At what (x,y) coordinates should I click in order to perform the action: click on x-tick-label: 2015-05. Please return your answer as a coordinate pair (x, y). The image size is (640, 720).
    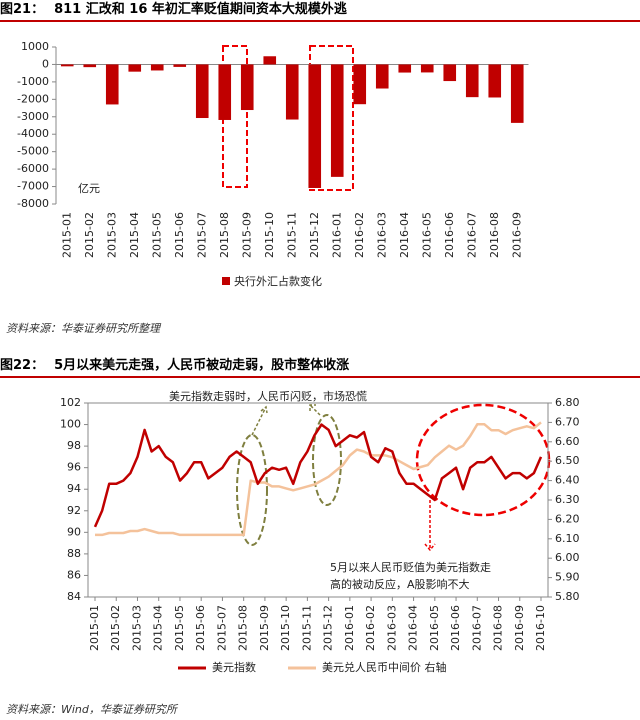
    Looking at the image, I should click on (156, 235).